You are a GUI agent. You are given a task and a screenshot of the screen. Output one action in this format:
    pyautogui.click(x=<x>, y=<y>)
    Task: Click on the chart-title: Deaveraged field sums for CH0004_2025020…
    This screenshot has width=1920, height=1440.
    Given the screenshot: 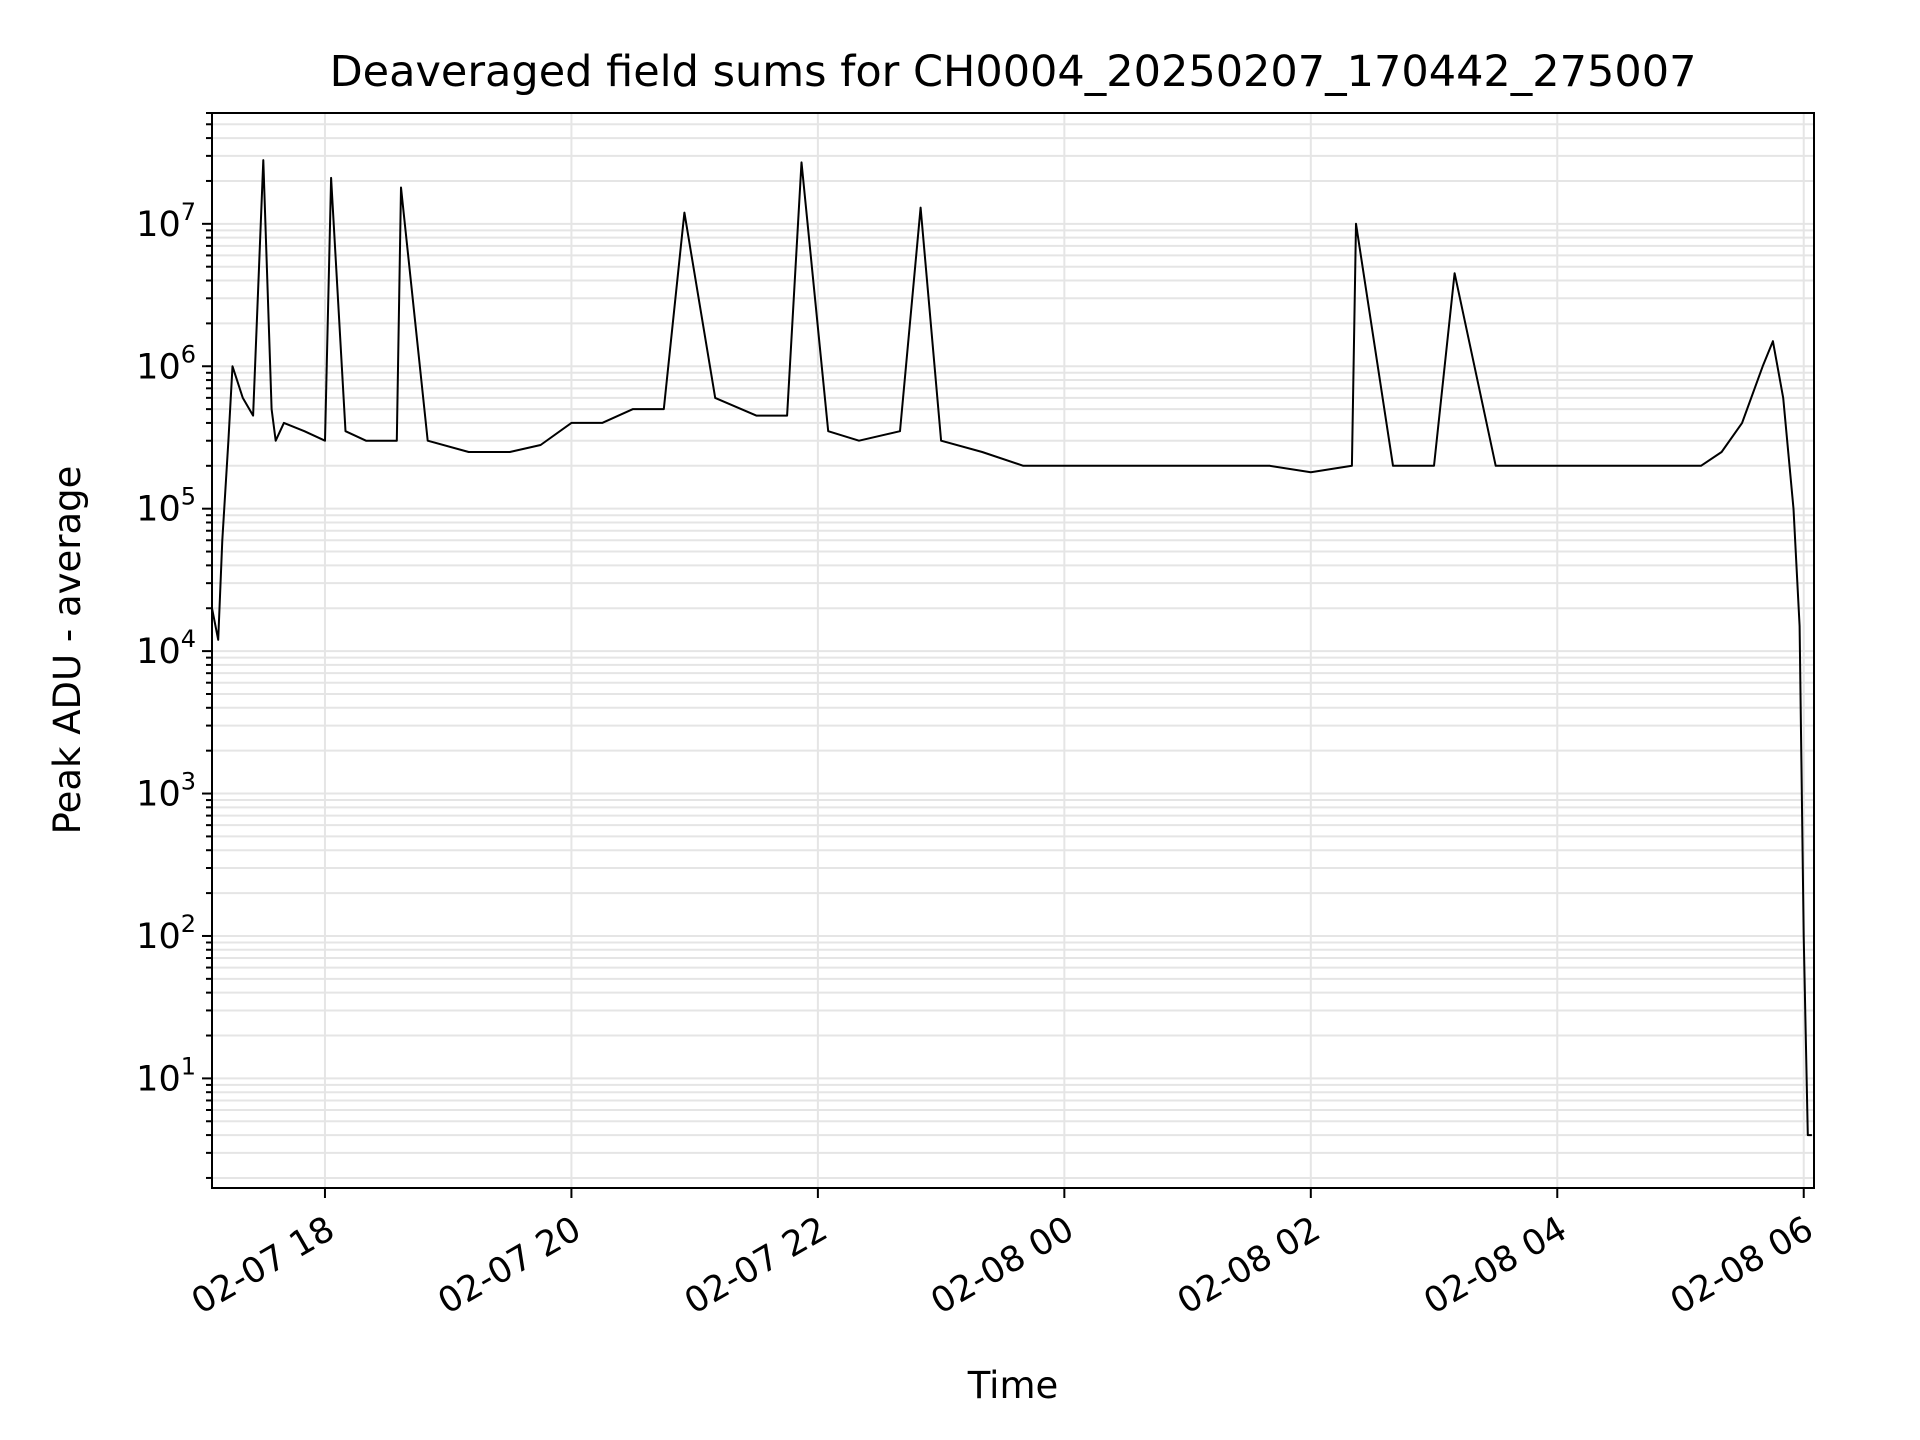 What is the action you would take?
    pyautogui.click(x=1013, y=72)
    